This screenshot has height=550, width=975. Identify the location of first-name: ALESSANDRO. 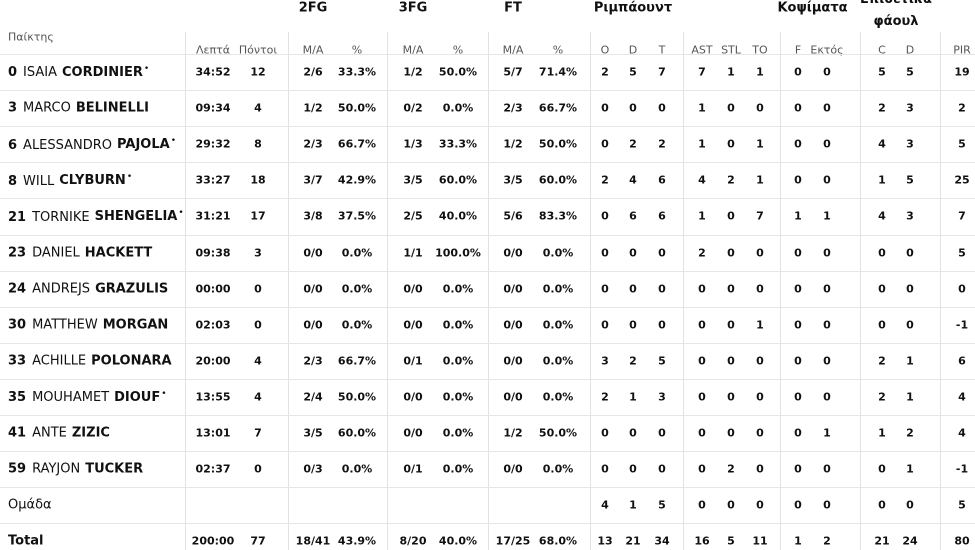
(68, 145).